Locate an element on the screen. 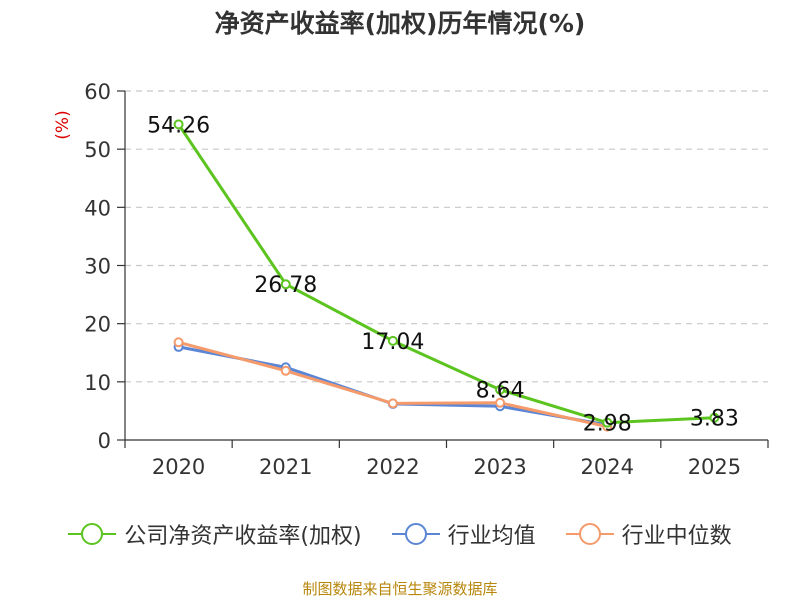 This screenshot has height=600, width=800. legend-item: 行业中位数 is located at coordinates (648, 534).